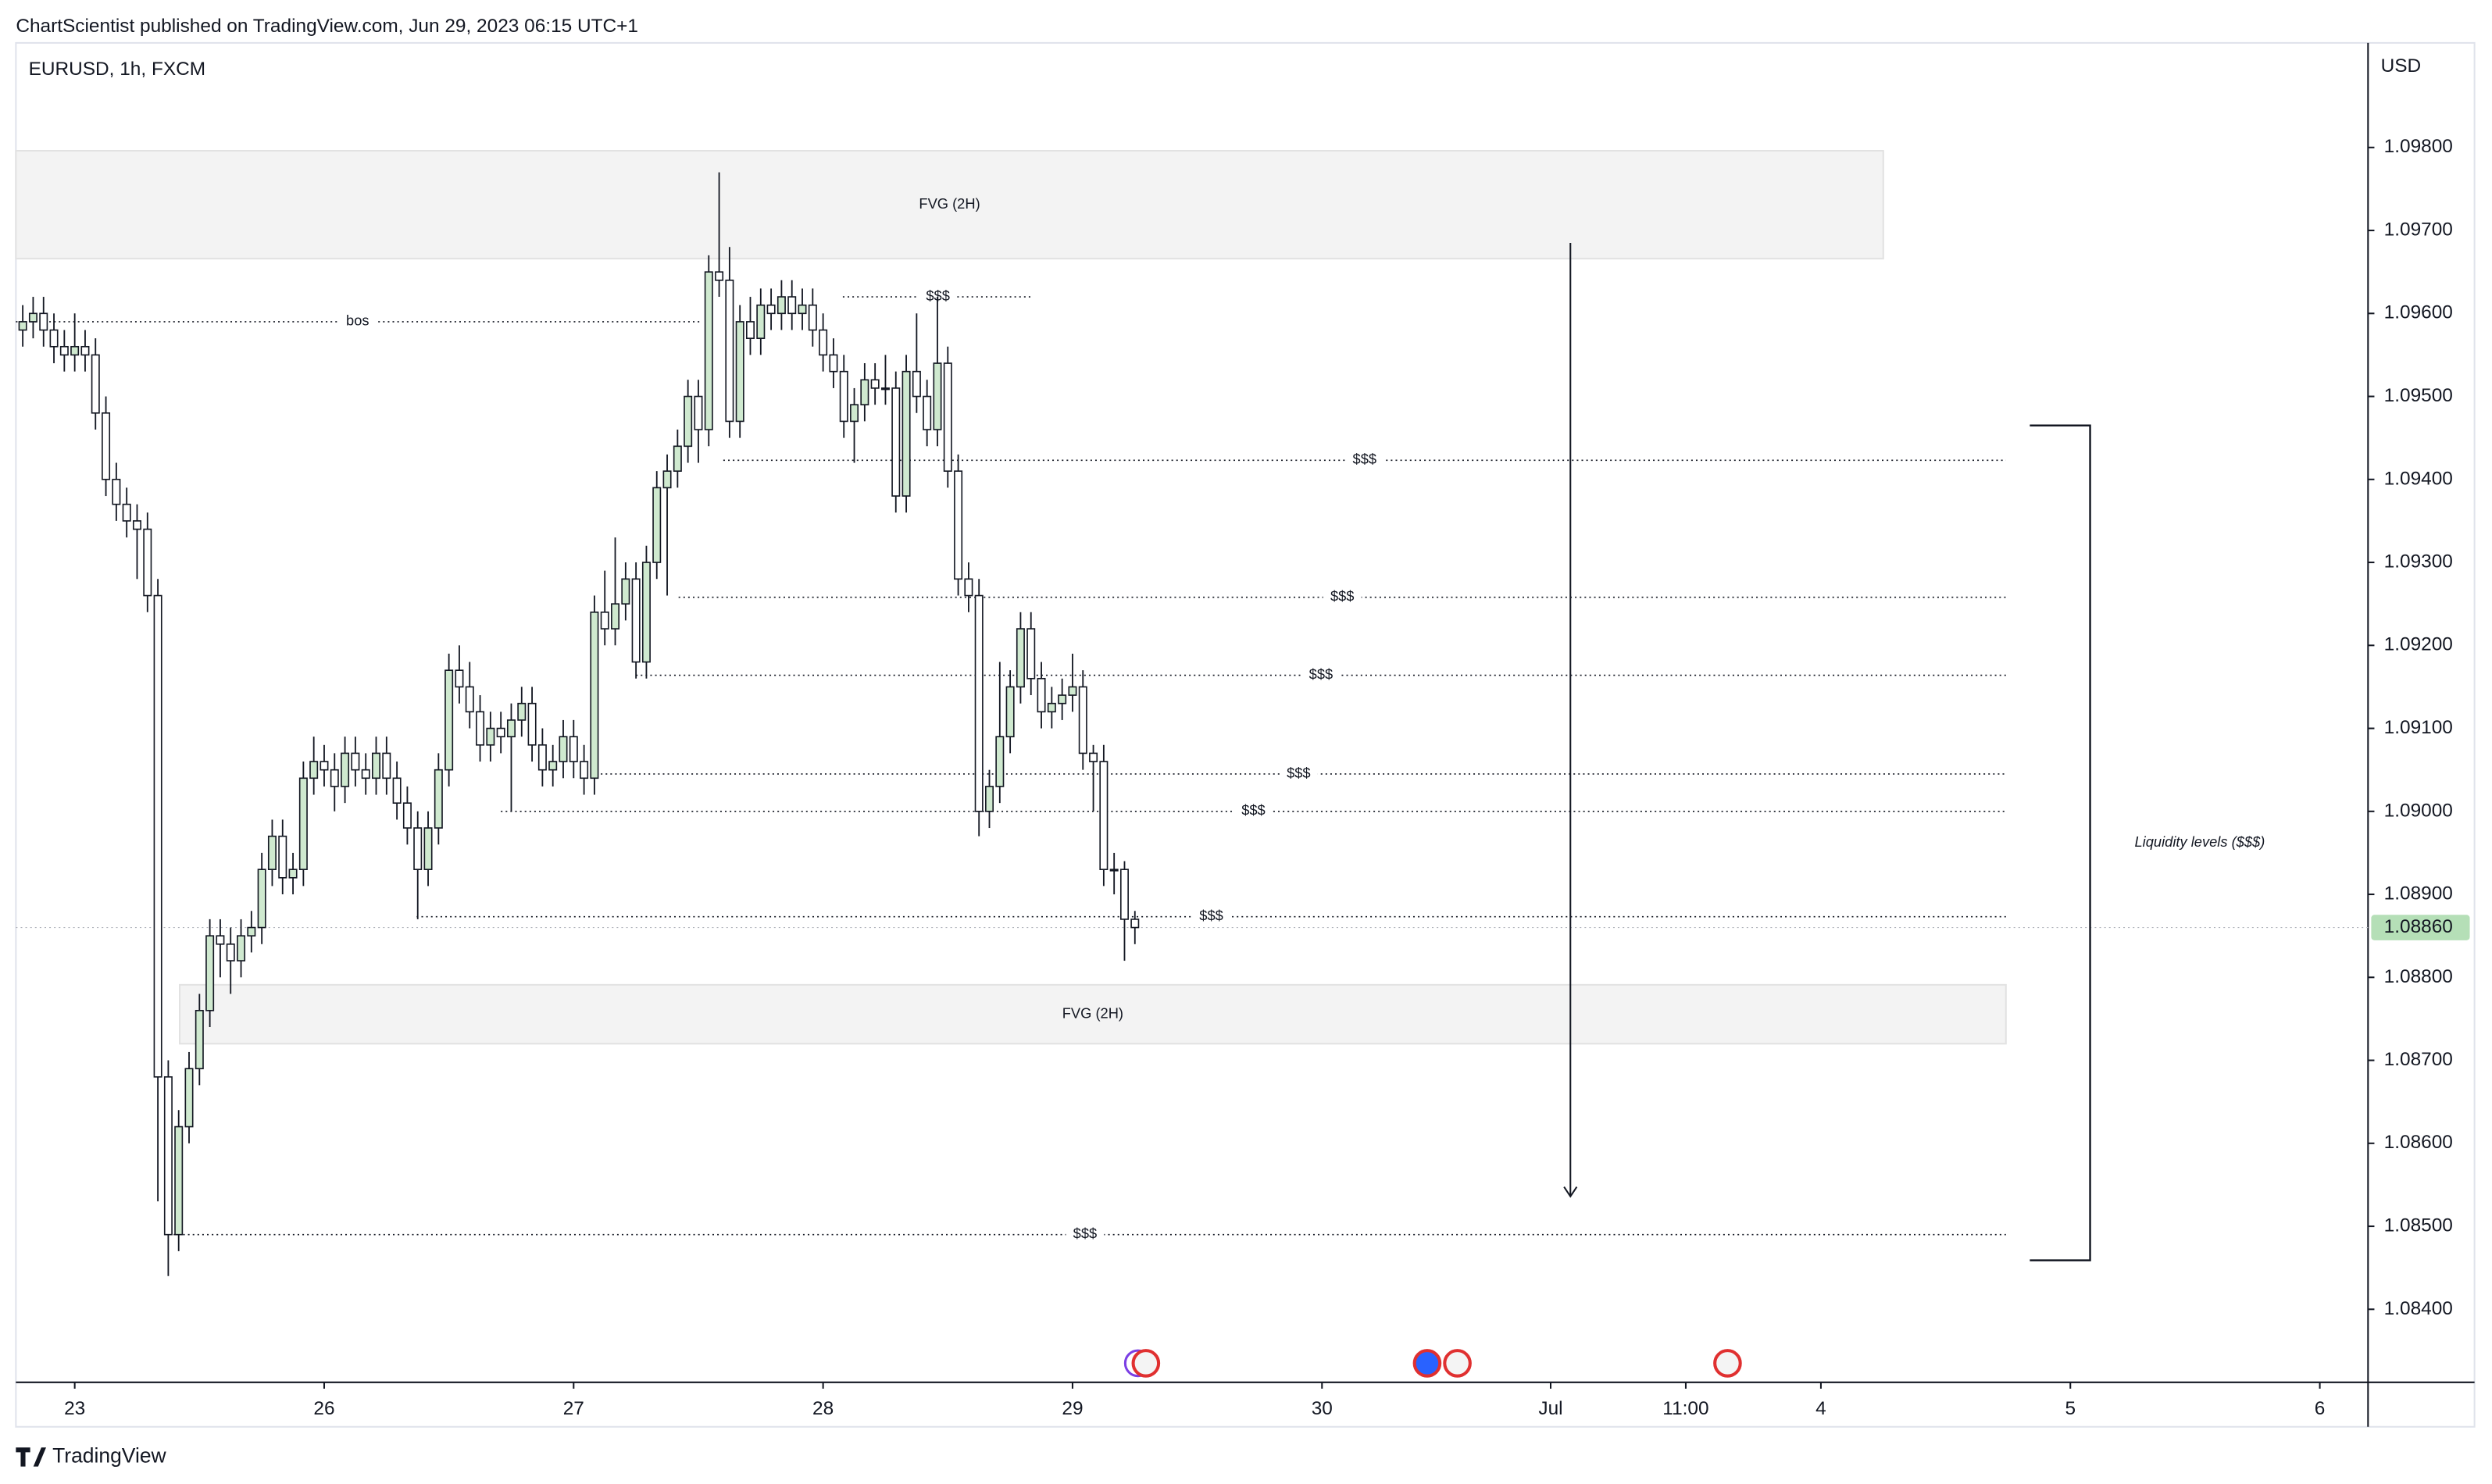  What do you see at coordinates (2418, 893) in the screenshot?
I see `y-tick-label: 1.08900` at bounding box center [2418, 893].